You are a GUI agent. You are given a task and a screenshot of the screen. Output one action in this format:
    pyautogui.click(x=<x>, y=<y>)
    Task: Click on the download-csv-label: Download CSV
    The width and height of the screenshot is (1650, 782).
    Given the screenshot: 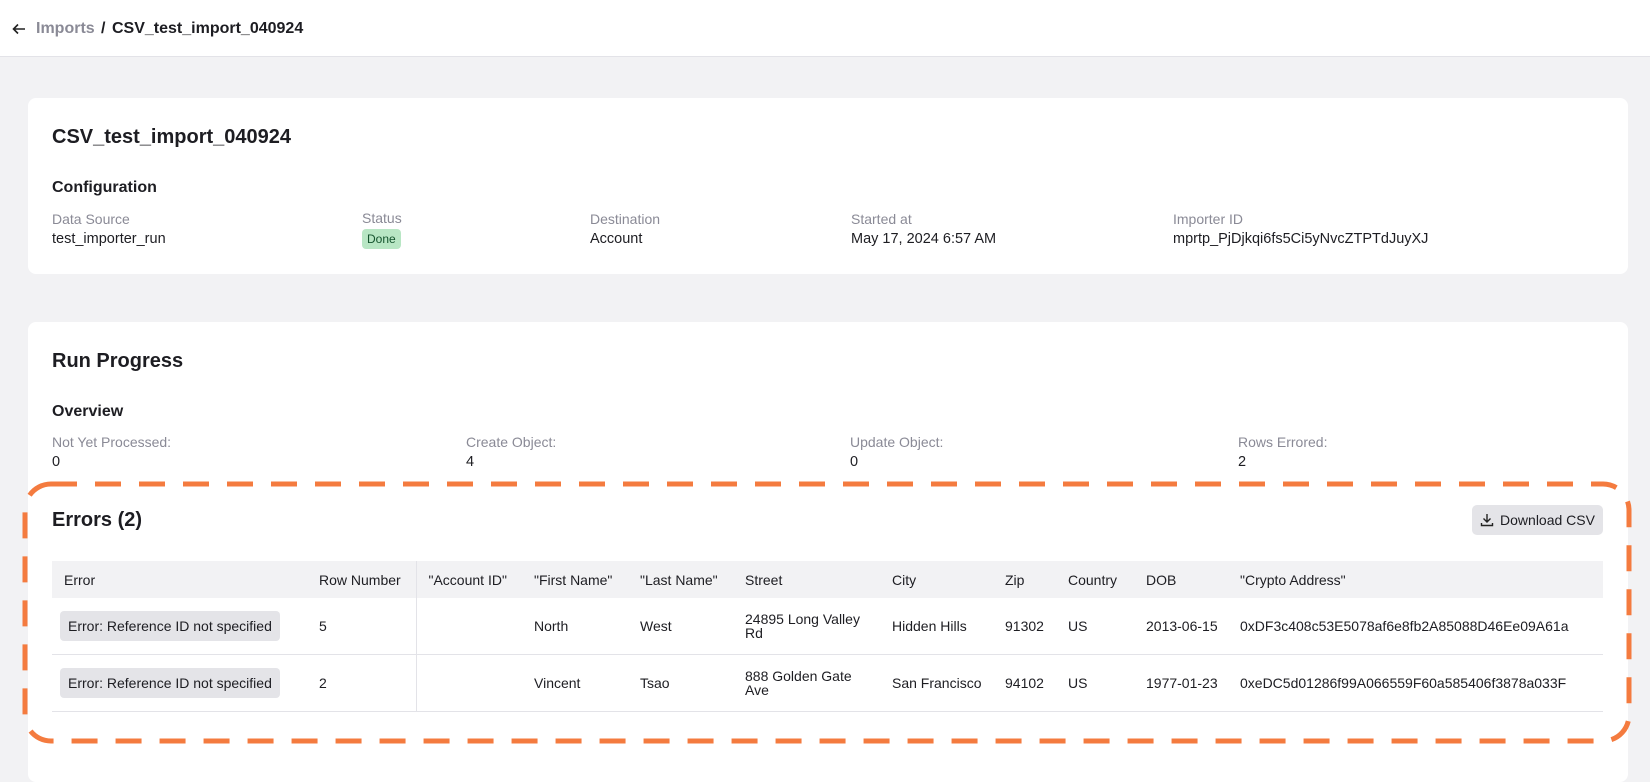 What is the action you would take?
    pyautogui.click(x=1547, y=520)
    